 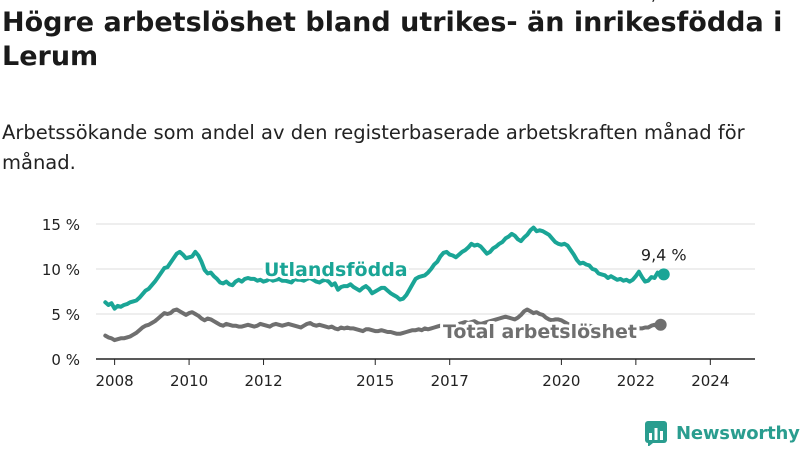 I want to click on series-name-foreign-born: Utlandsfödda, so click(x=336, y=270).